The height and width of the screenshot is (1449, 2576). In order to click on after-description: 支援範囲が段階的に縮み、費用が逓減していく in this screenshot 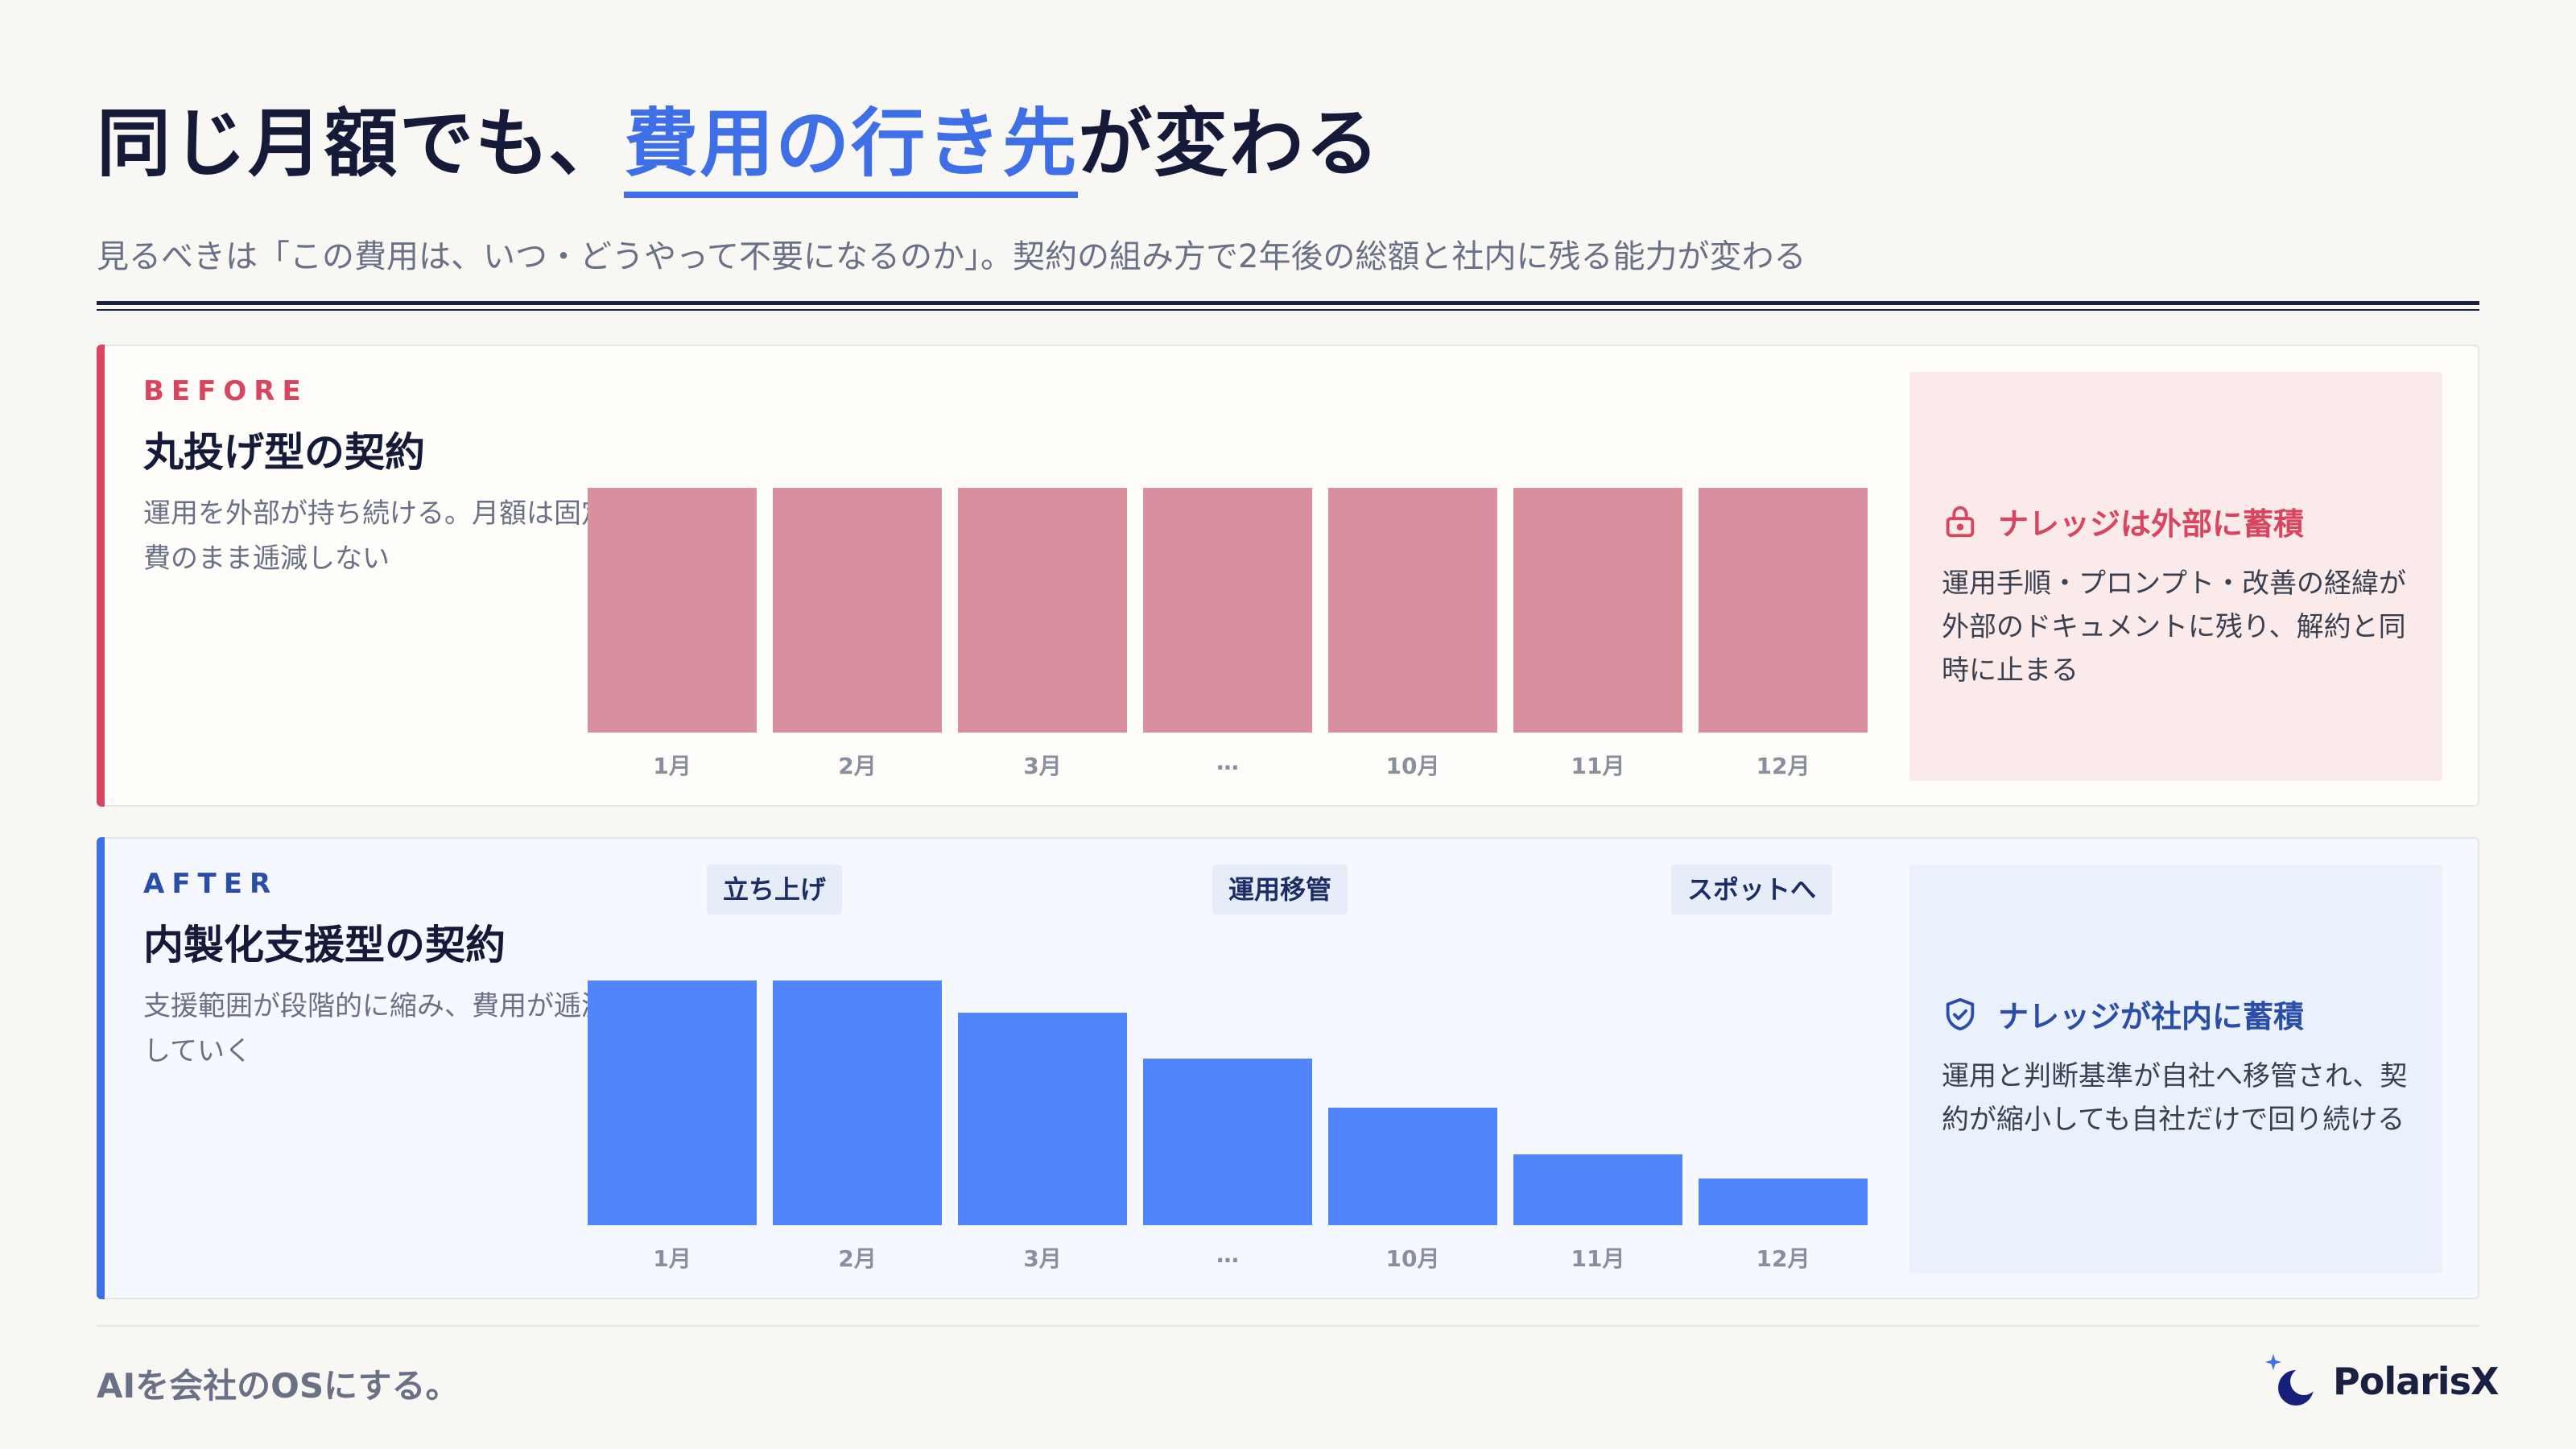, I will do `click(376, 1028)`.